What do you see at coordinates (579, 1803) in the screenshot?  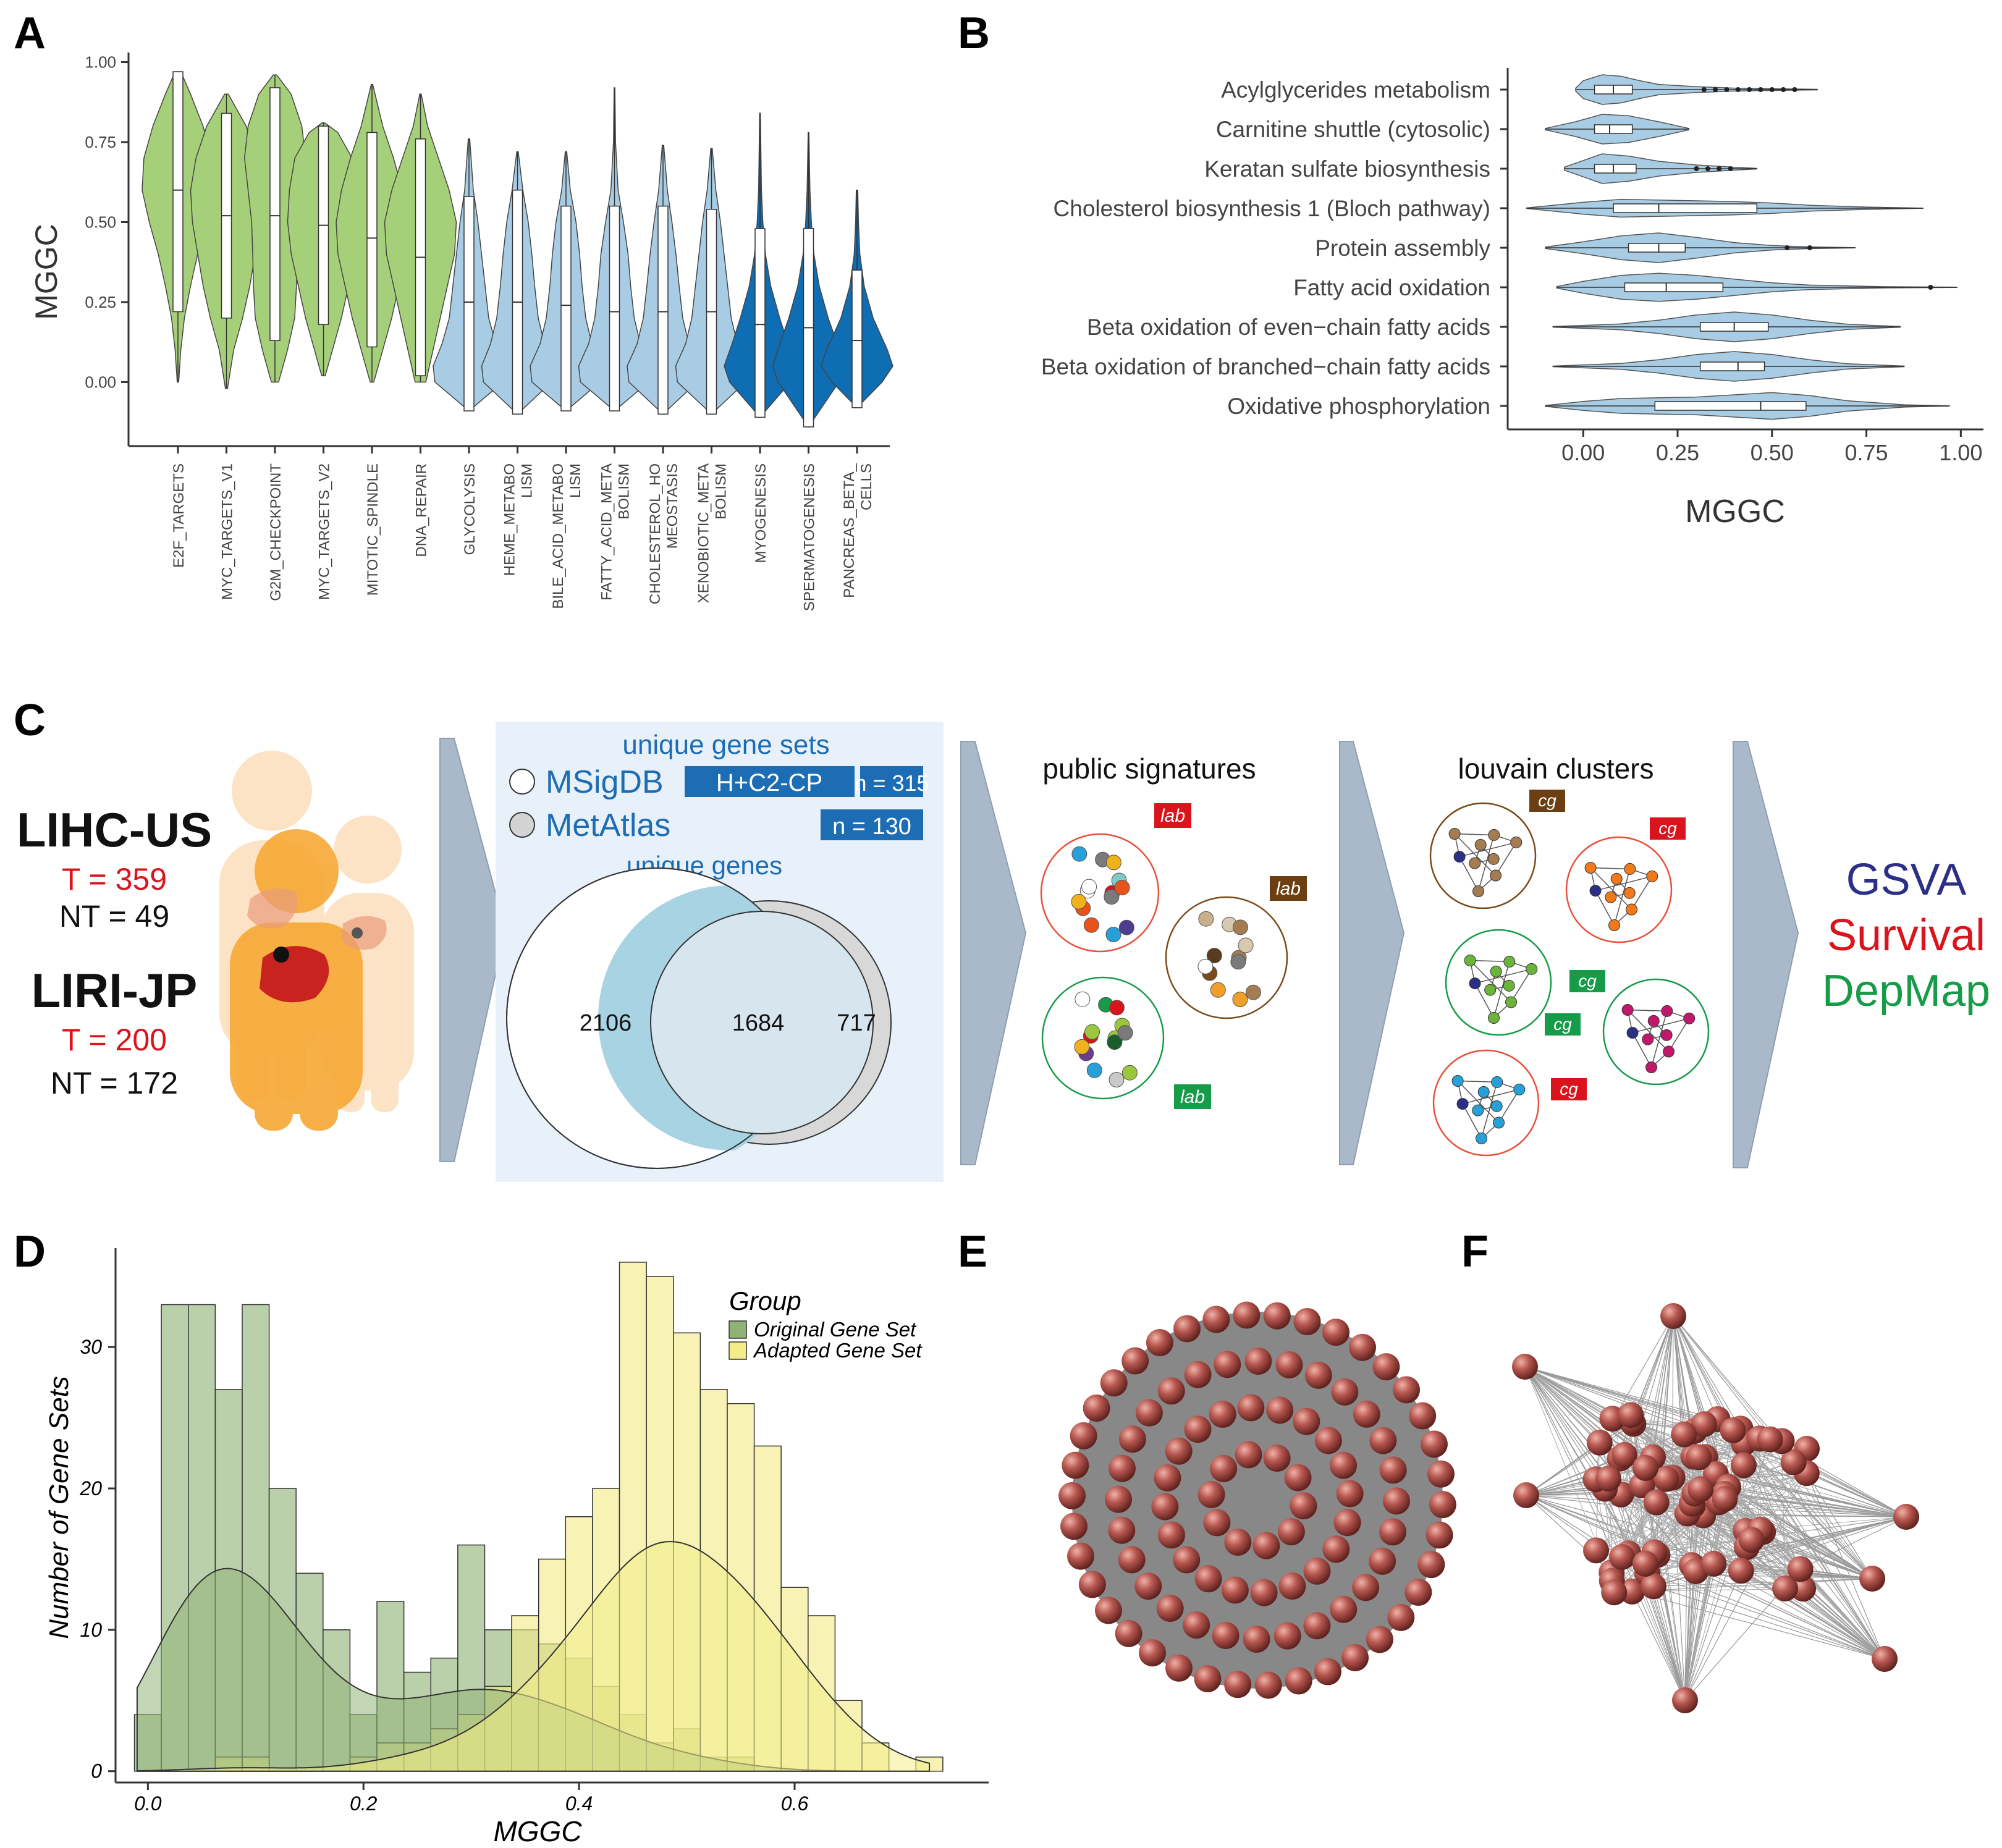 I see `x-tick-label: 0.4` at bounding box center [579, 1803].